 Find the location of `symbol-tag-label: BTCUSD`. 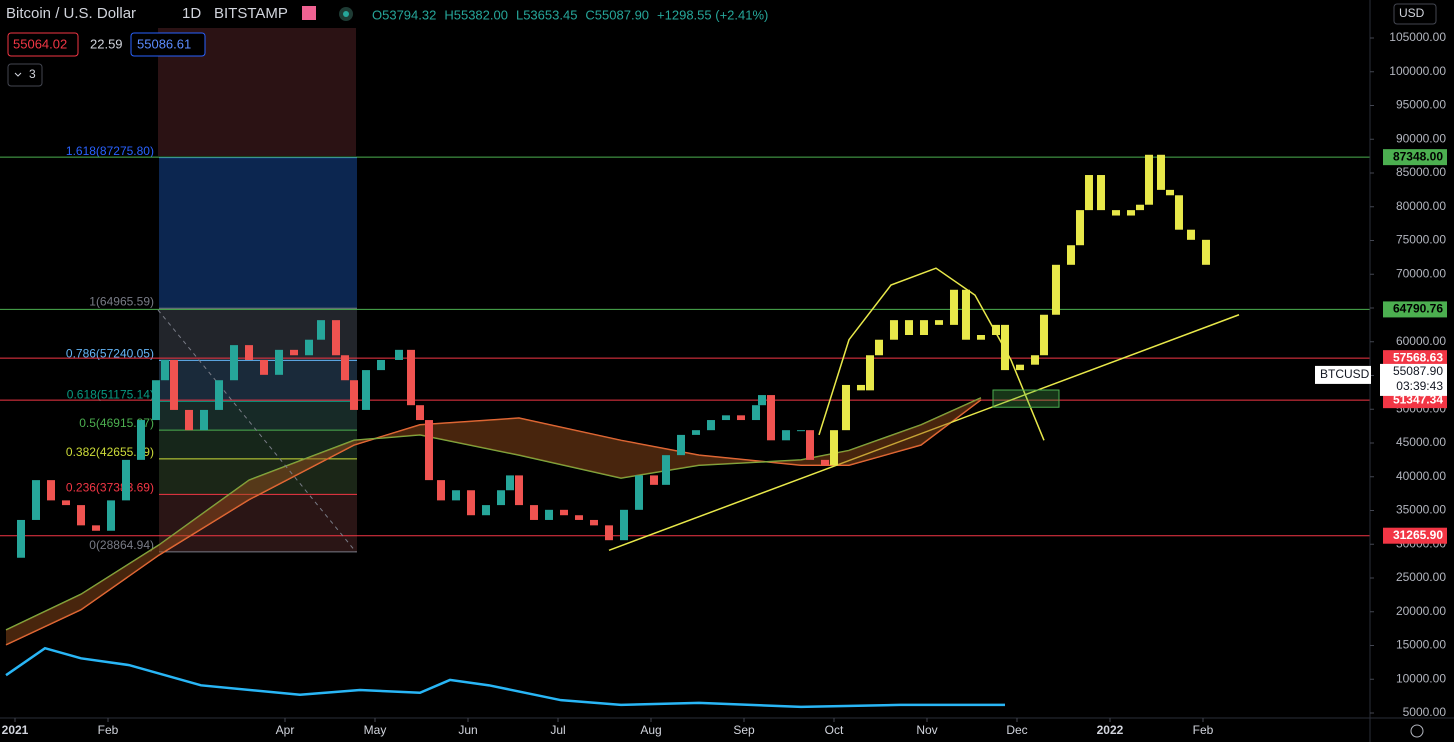

symbol-tag-label: BTCUSD is located at coordinates (1345, 374).